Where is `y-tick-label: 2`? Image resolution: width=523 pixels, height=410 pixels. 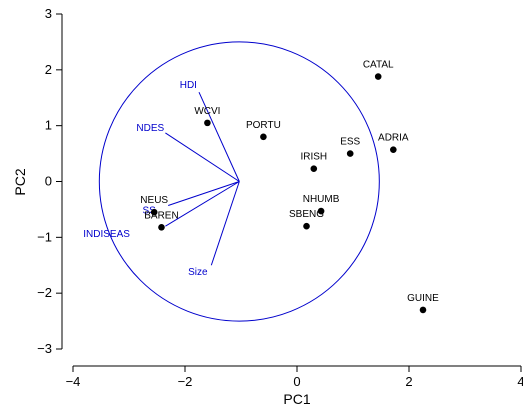 y-tick-label: 2 is located at coordinates (48, 69).